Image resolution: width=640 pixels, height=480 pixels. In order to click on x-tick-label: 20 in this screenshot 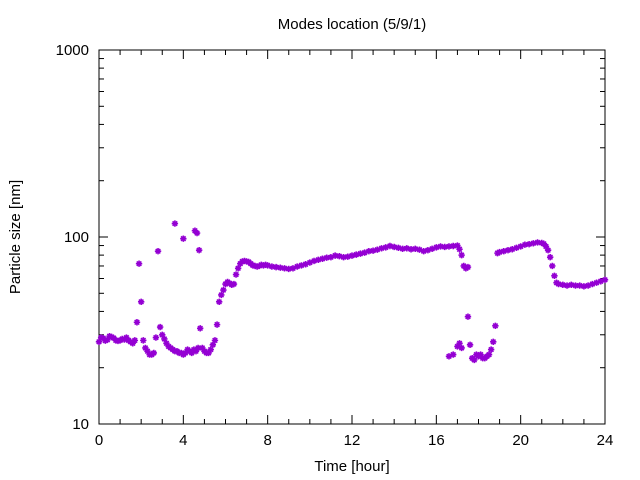, I will do `click(520, 440)`.